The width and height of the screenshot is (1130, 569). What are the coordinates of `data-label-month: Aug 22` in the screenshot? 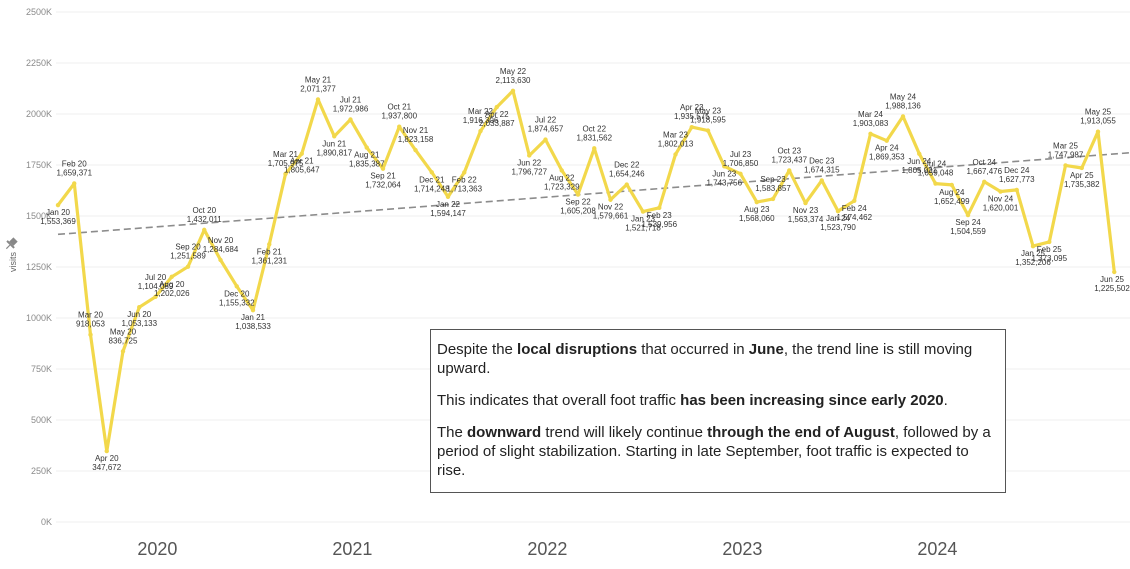 It's located at (562, 177).